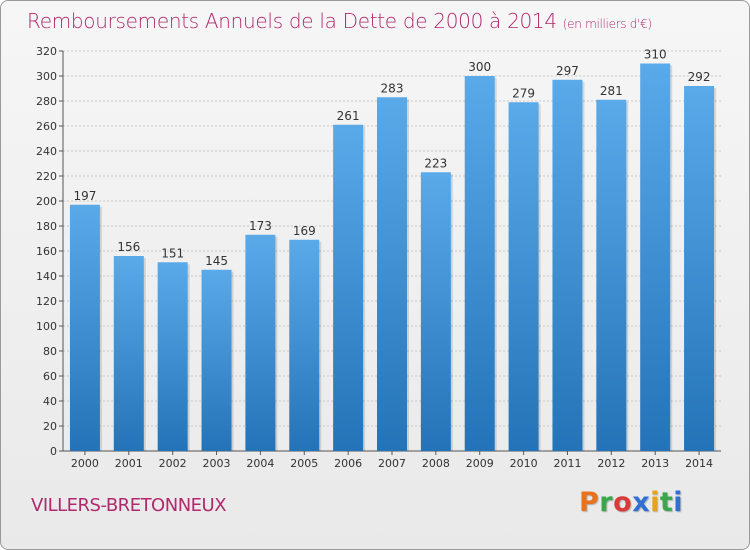 Image resolution: width=750 pixels, height=550 pixels. I want to click on x-tick-label-2006: 2006, so click(348, 463).